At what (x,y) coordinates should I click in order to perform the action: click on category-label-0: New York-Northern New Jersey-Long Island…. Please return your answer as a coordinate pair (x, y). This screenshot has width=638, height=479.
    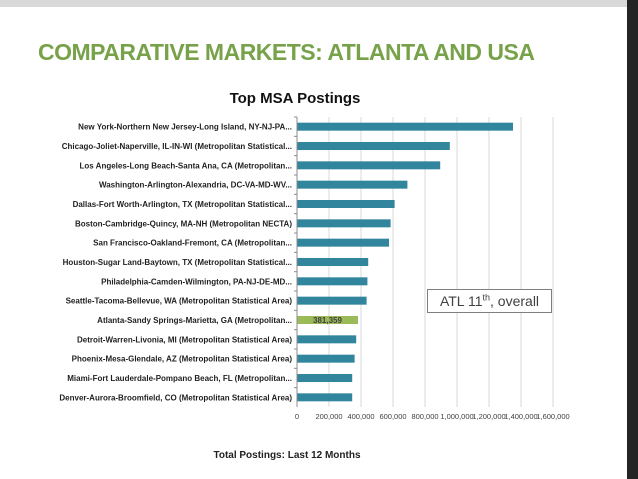
    Looking at the image, I should click on (185, 127).